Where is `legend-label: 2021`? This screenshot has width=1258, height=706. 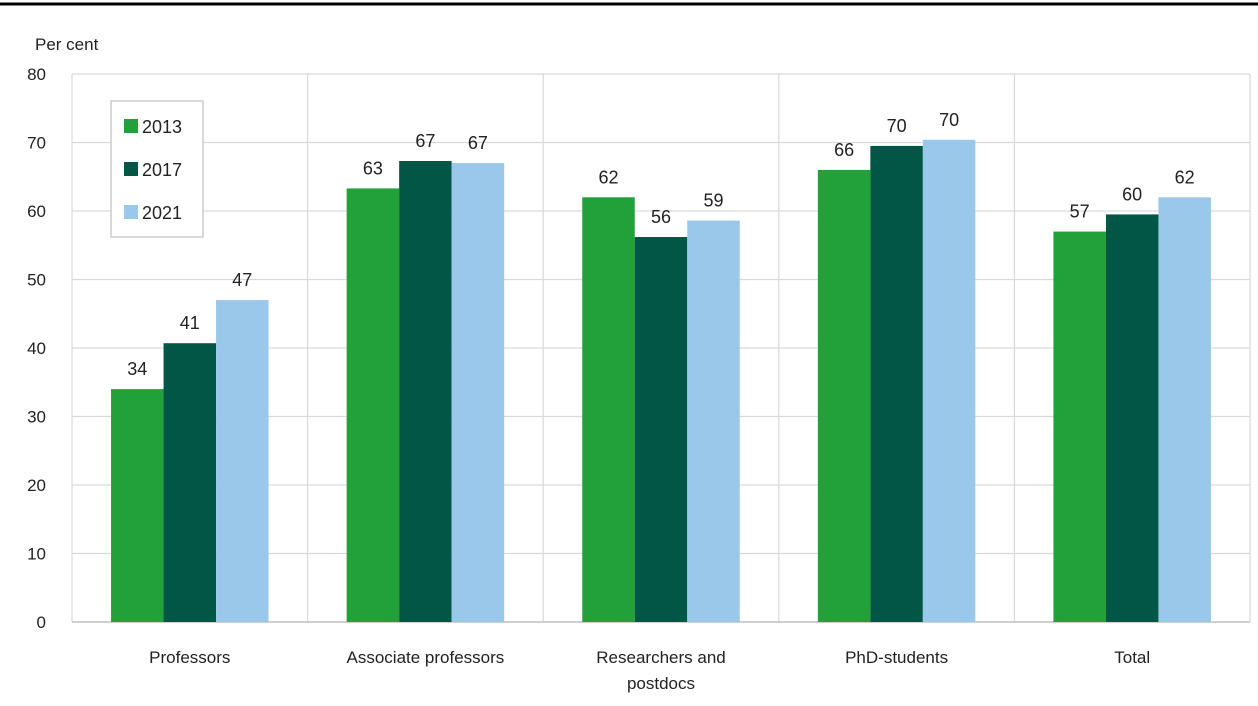 legend-label: 2021 is located at coordinates (162, 213).